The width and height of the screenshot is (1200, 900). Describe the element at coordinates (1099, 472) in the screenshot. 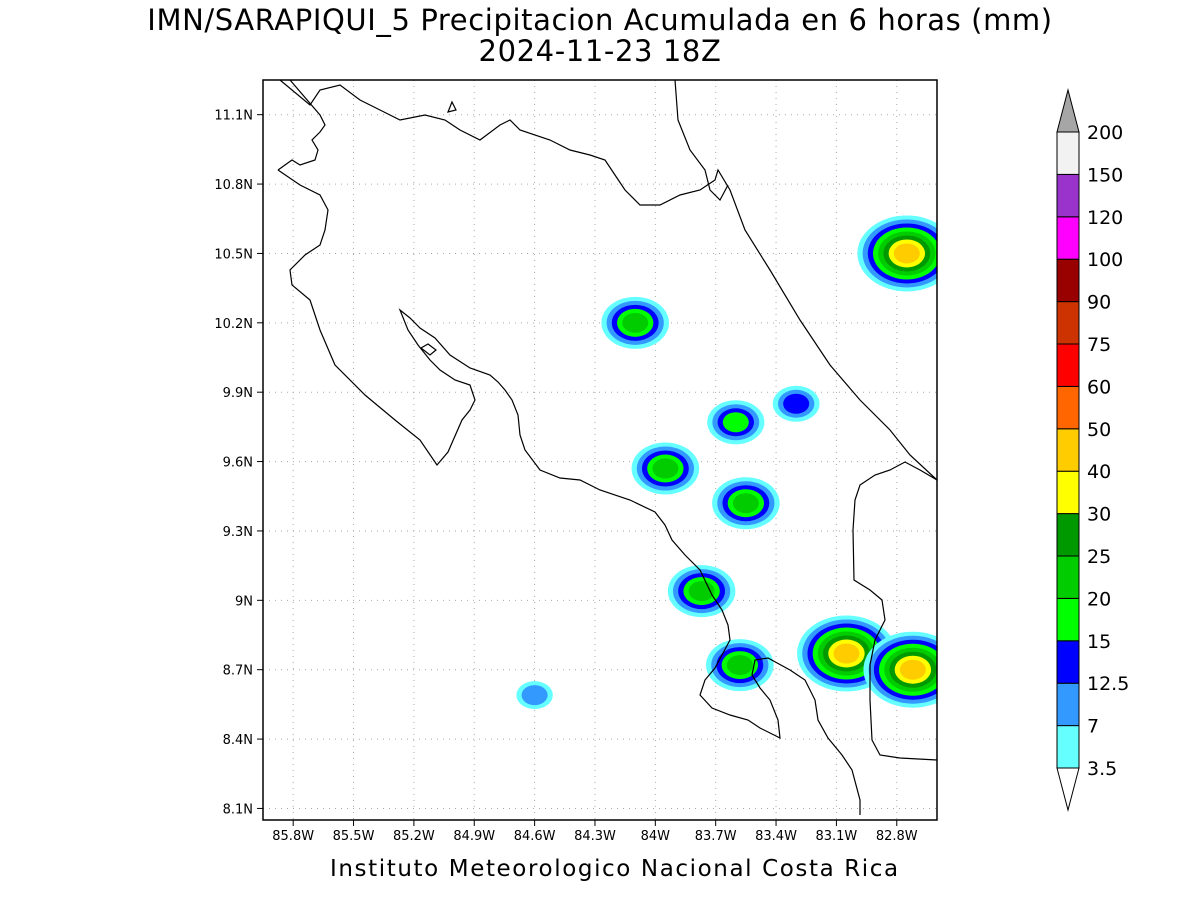

I see `legend-label: 40` at that location.